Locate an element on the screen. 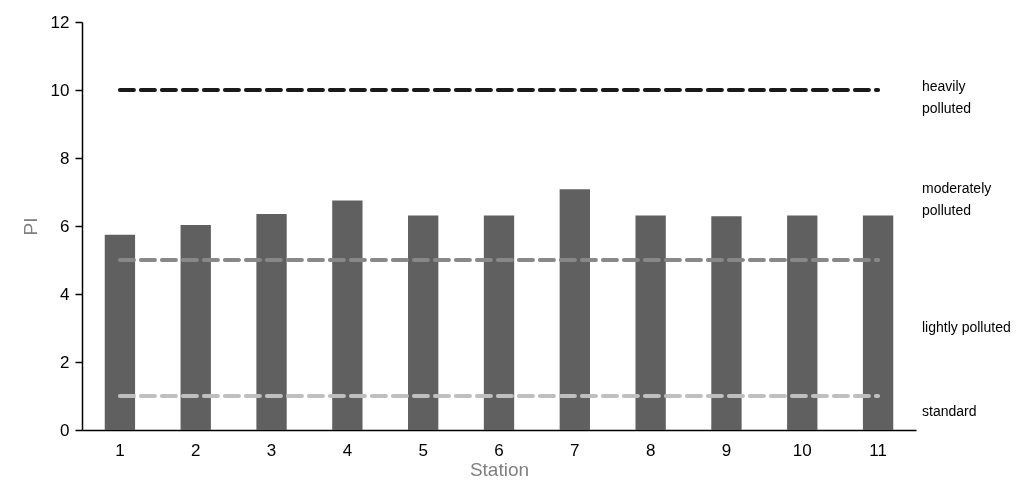  y-tick-label: 2 is located at coordinates (65, 362).